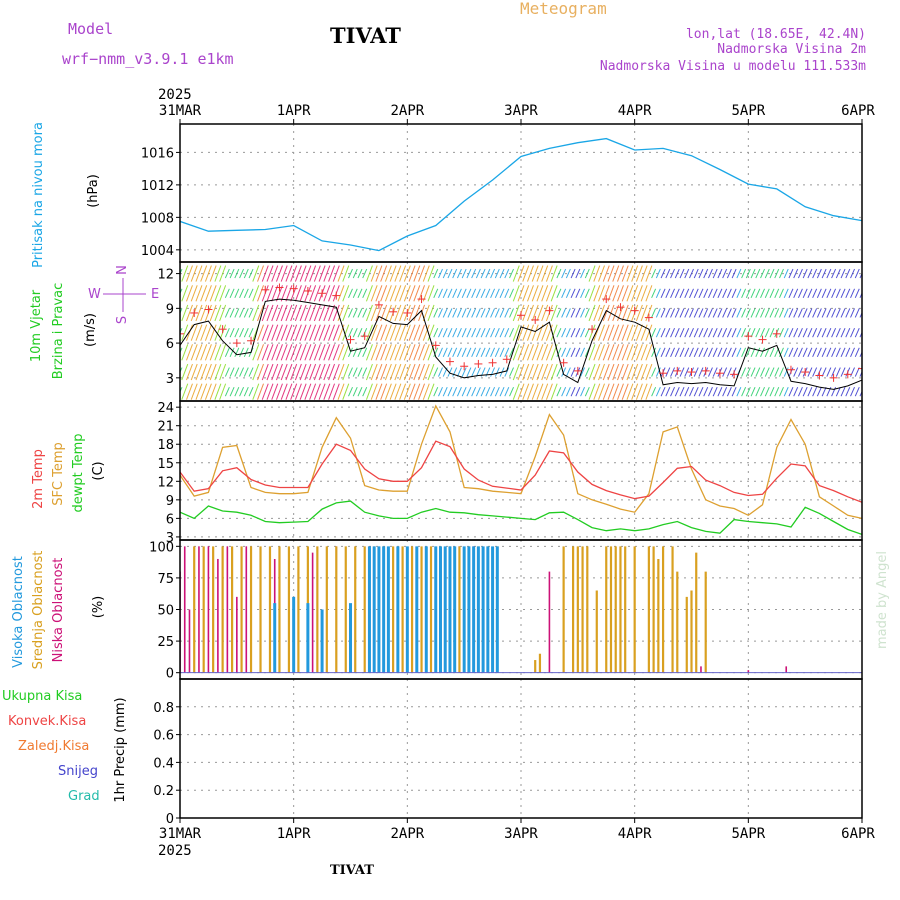  Describe the element at coordinates (38, 610) in the screenshot. I see `midcloud-ylabel: Srednja Oblacnost` at that location.